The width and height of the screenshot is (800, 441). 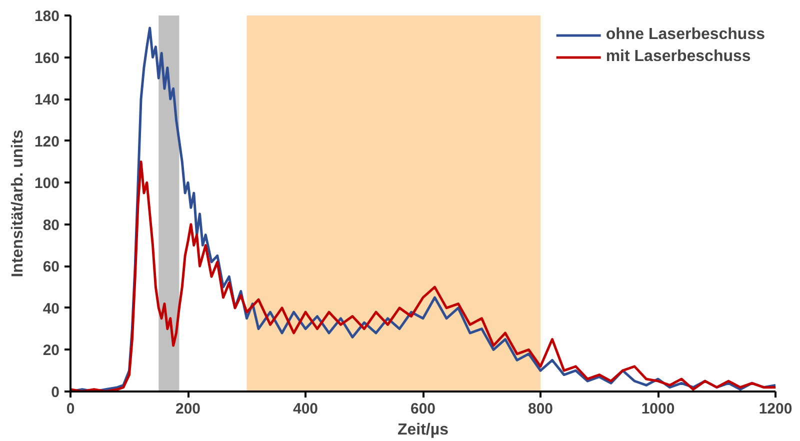 I want to click on y-tick-label: 60, so click(x=51, y=267).